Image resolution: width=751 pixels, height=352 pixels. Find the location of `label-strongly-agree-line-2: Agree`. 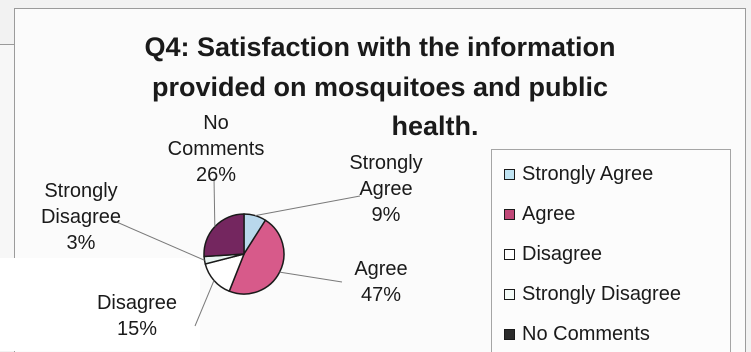

label-strongly-agree-line-2: Agree is located at coordinates (386, 189).